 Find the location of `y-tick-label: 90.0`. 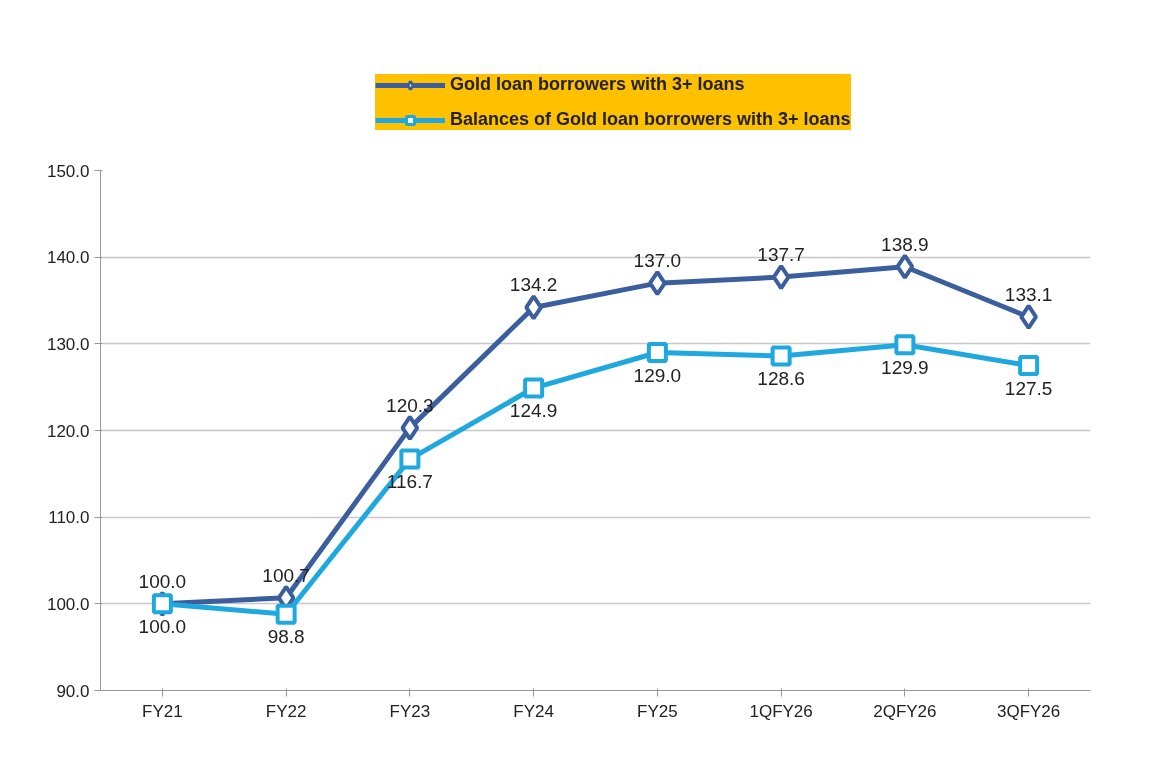

y-tick-label: 90.0 is located at coordinates (73, 691).